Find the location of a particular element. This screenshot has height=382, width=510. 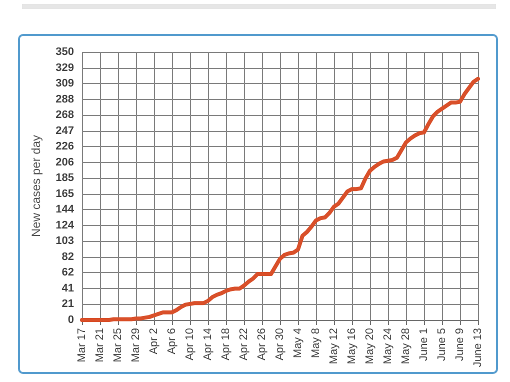

y-tick-label: 165 is located at coordinates (65, 194).